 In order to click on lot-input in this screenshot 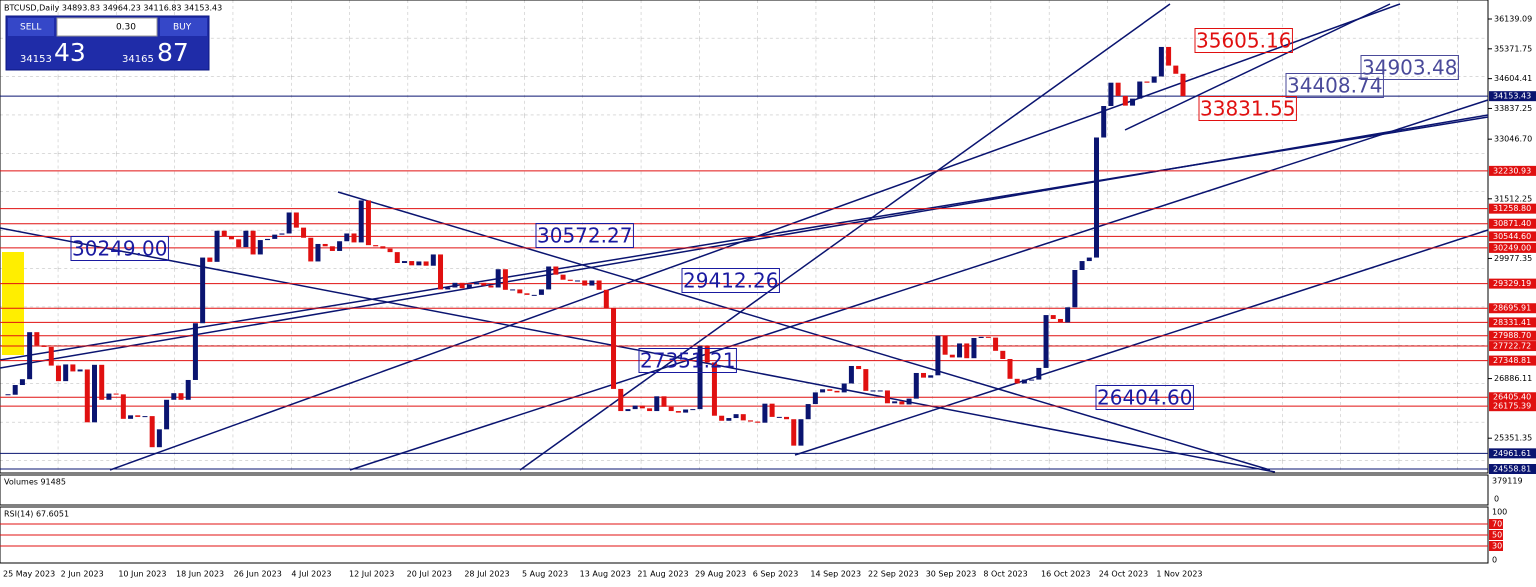, I will do `click(107, 27)`.